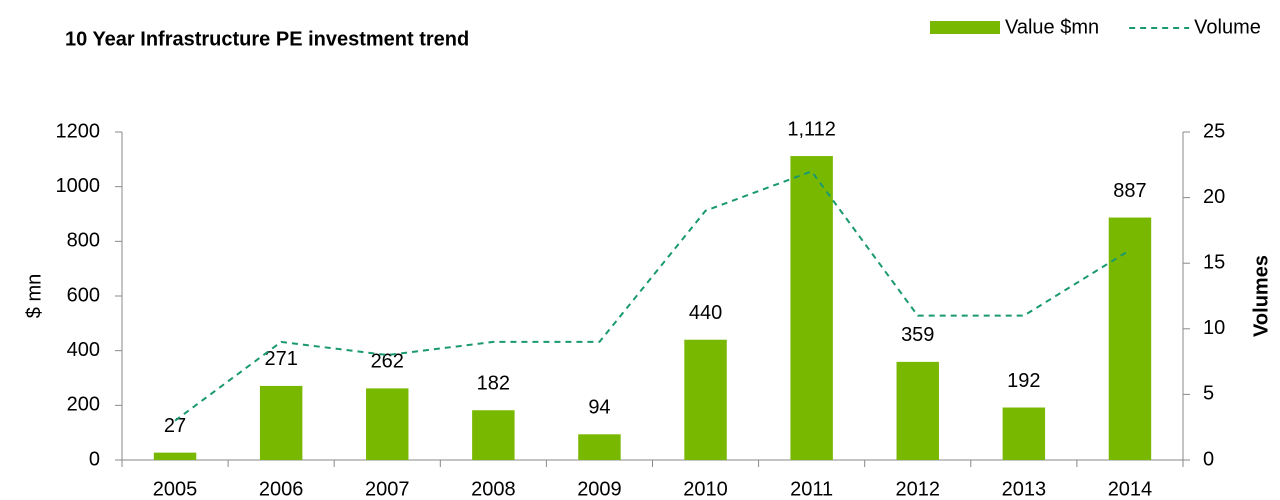  I want to click on legend-swatch, so click(965, 27).